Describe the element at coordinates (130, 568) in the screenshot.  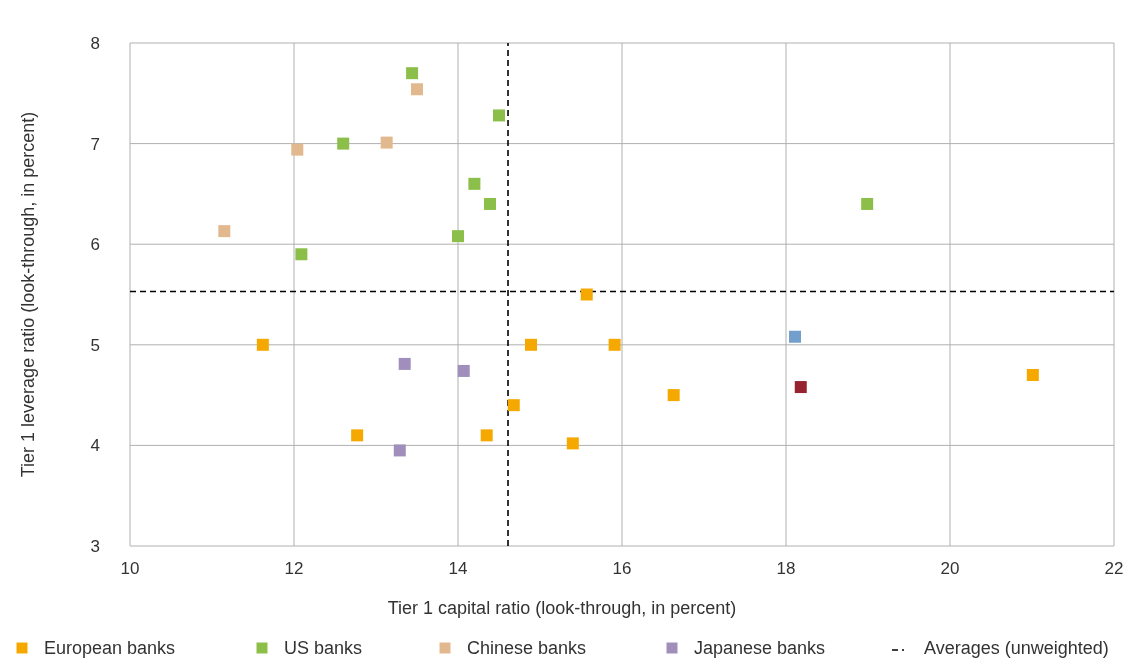
I see `x-tick-label: 10` at that location.